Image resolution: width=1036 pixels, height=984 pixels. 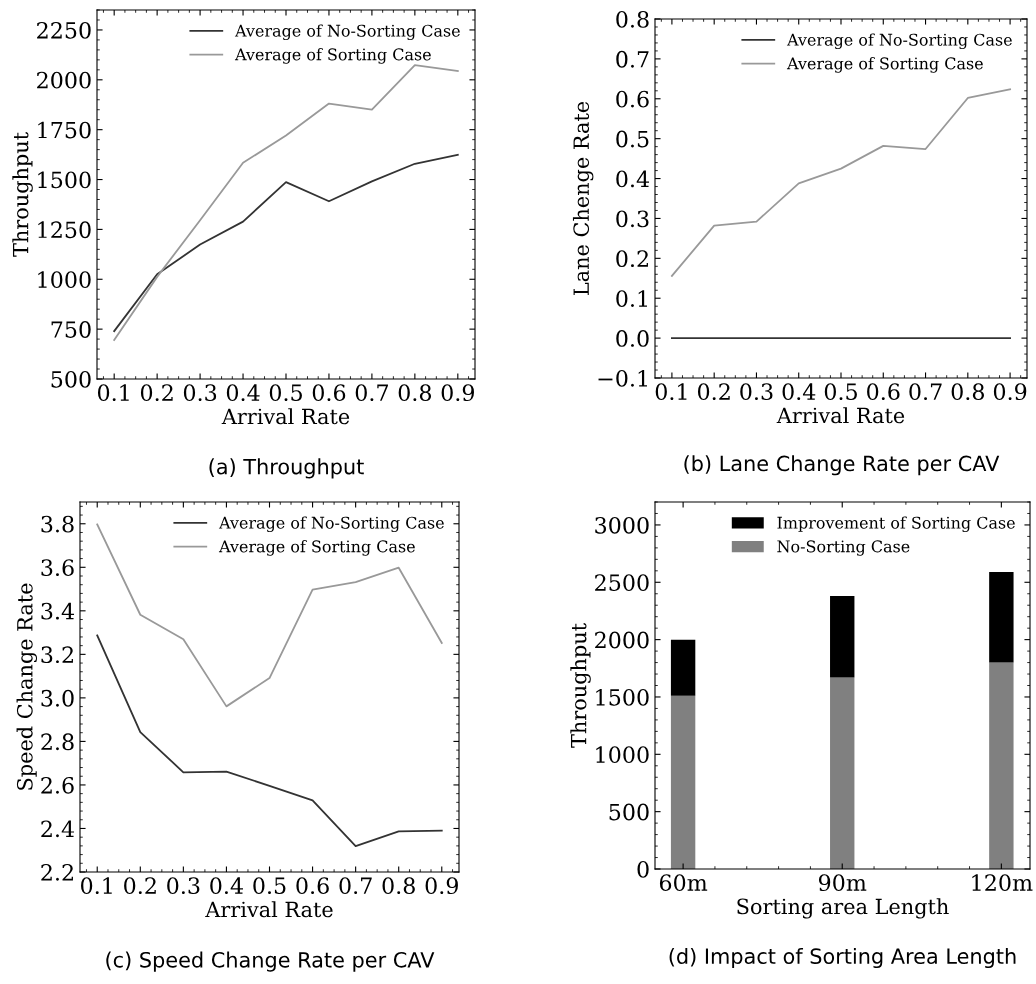 What do you see at coordinates (632, 99) in the screenshot?
I see `y-tick-label: 0.6` at bounding box center [632, 99].